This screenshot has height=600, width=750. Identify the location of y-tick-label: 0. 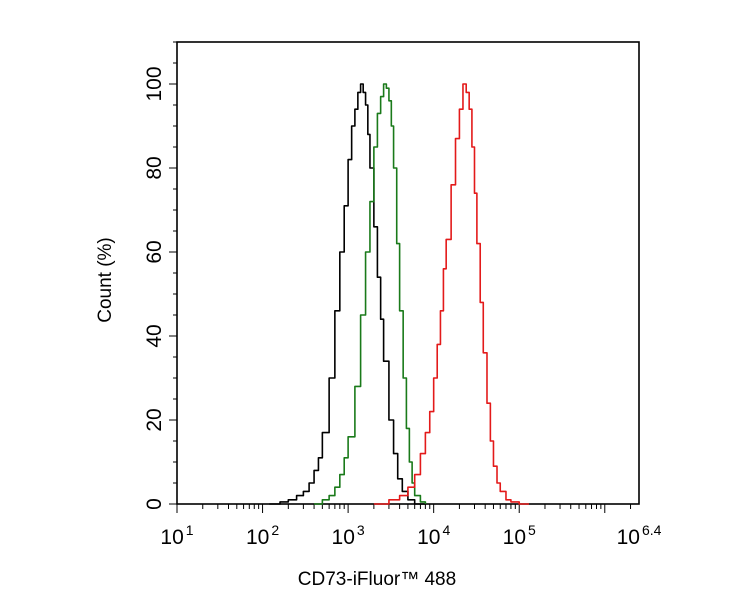
(154, 504).